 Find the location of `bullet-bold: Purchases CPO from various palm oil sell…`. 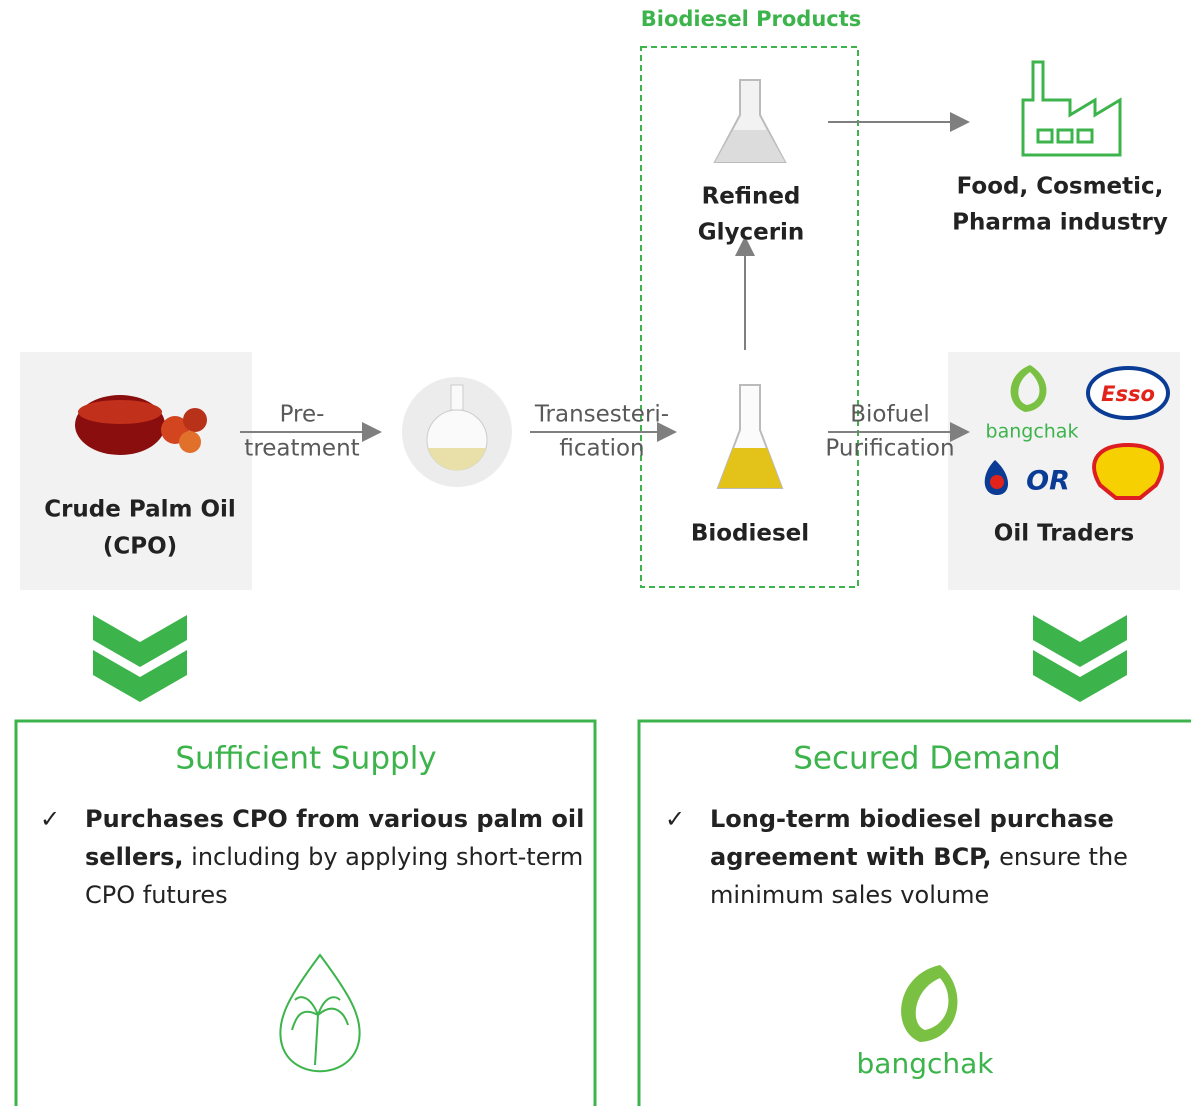

bullet-bold: Purchases CPO from various palm oil sell… is located at coordinates (335, 838).